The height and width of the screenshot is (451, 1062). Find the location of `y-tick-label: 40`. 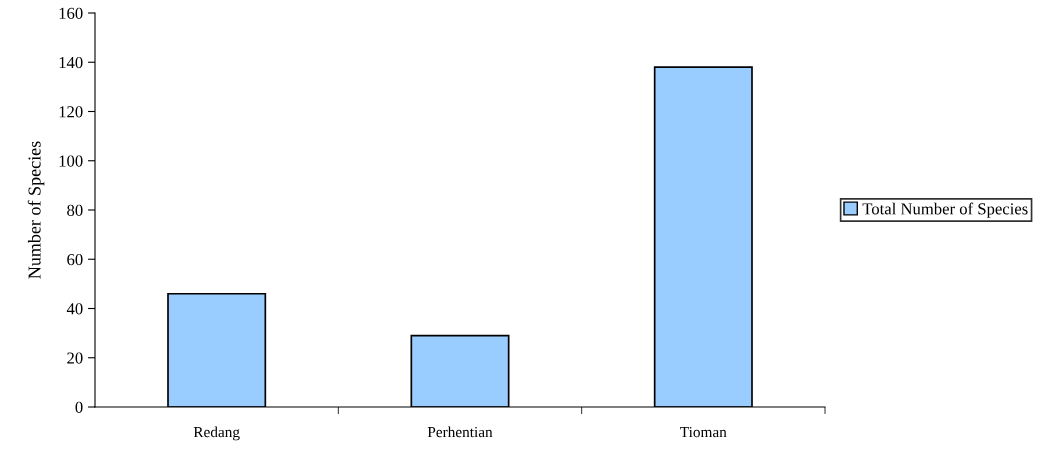

y-tick-label: 40 is located at coordinates (74, 309).